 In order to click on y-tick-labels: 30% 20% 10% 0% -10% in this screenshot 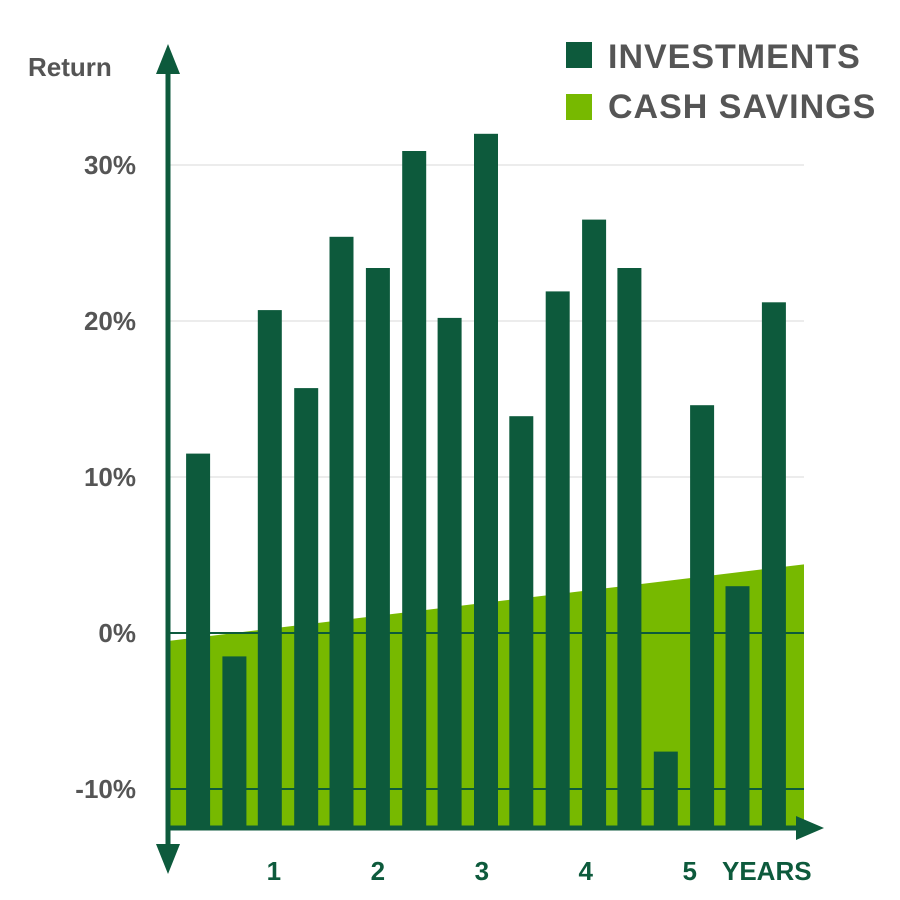, I will do `click(105, 477)`.